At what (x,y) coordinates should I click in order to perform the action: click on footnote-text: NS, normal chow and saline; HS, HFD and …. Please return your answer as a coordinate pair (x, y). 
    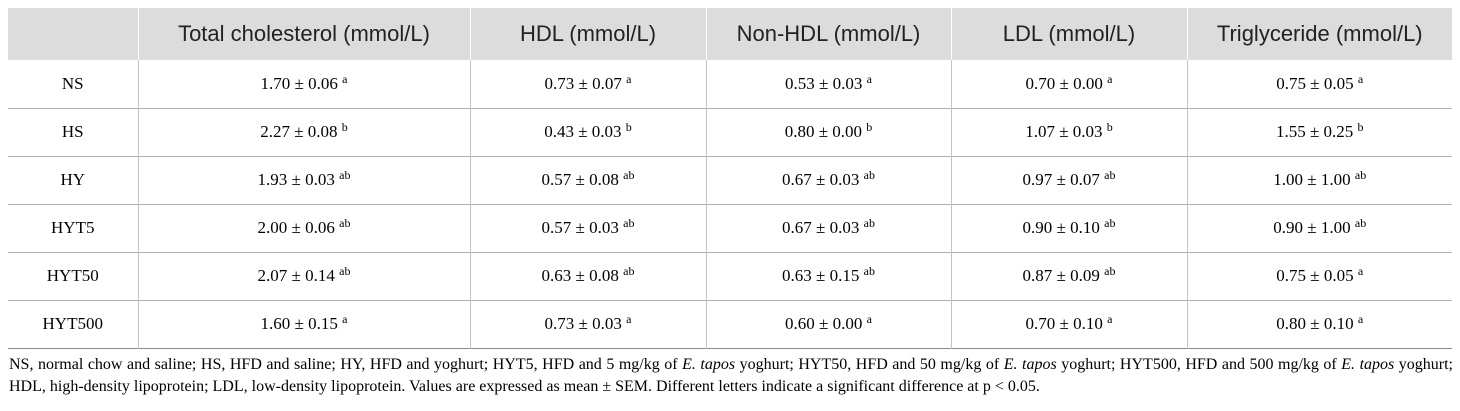
    Looking at the image, I should click on (346, 364).